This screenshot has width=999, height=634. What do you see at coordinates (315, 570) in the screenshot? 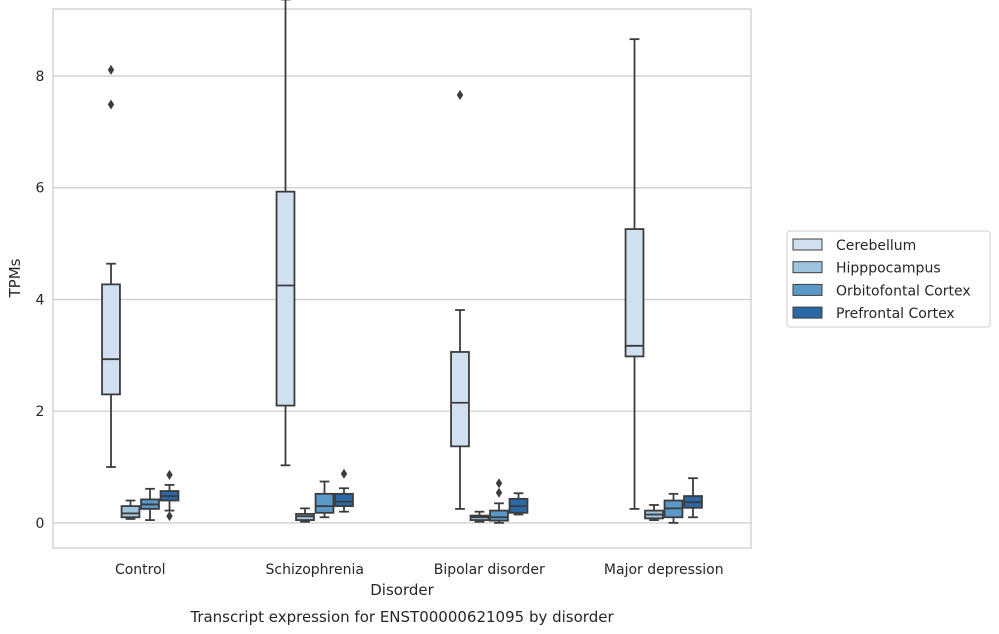
I see `x-tick-label: Schizophrenia` at bounding box center [315, 570].